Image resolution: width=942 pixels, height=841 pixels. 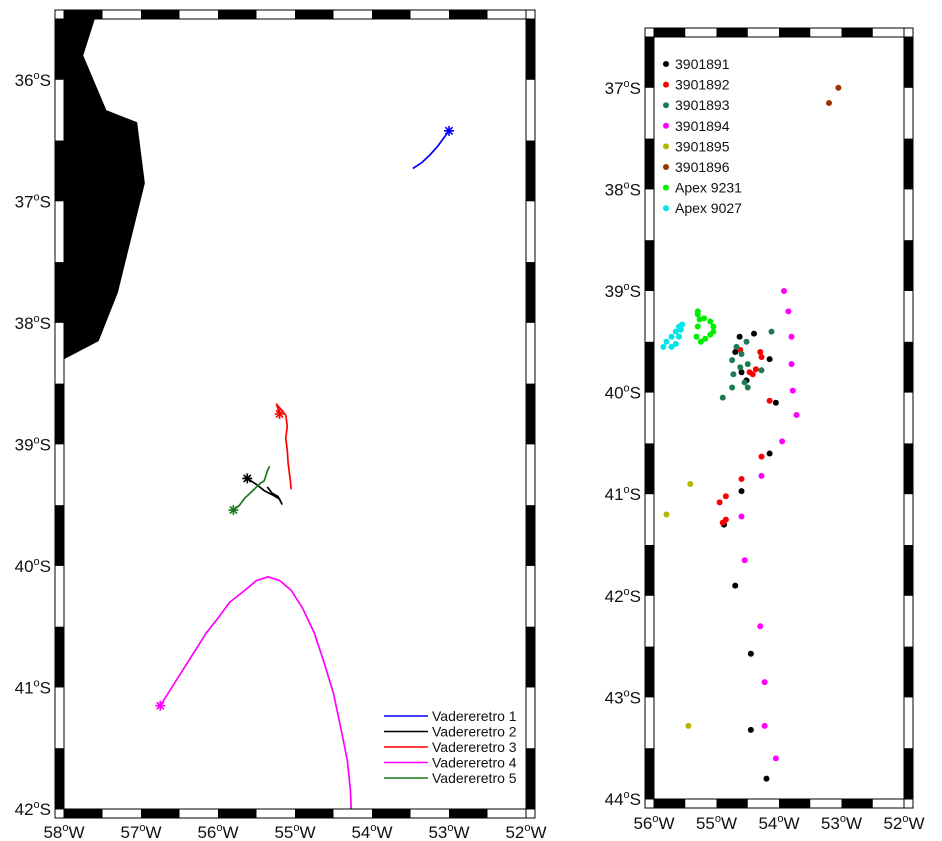 I want to click on x-tick-label: 57oW, so click(x=140, y=831).